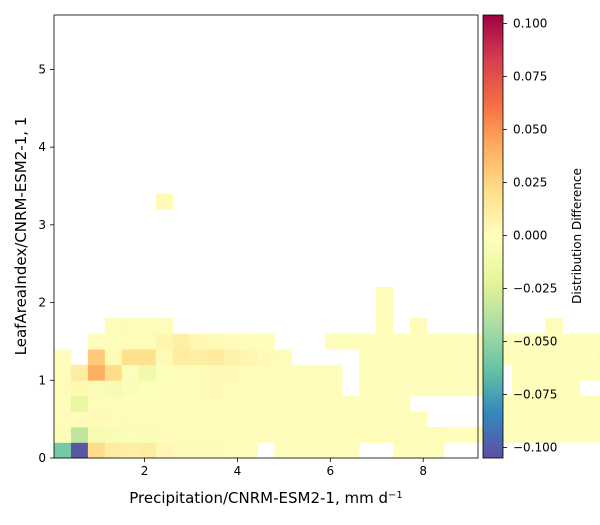 This screenshot has height=525, width=600. I want to click on x-tick-label: 6, so click(330, 471).